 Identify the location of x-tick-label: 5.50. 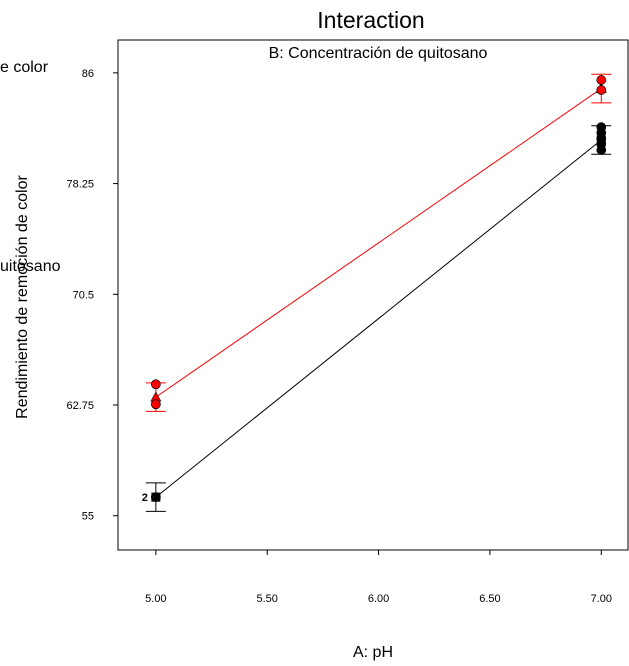
(267, 599).